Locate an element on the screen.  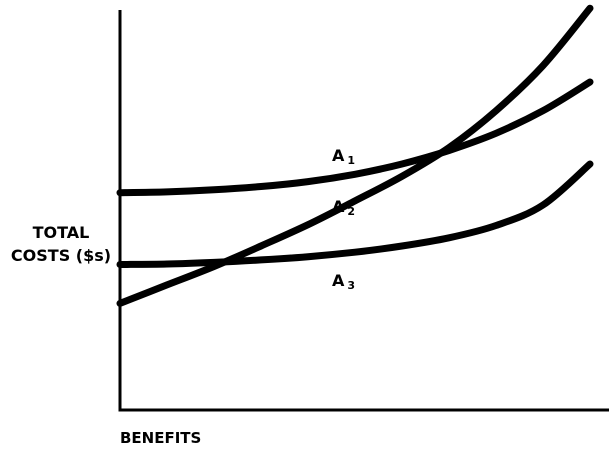
y-axis-label-line-2: COSTS ($s) is located at coordinates (61, 255).